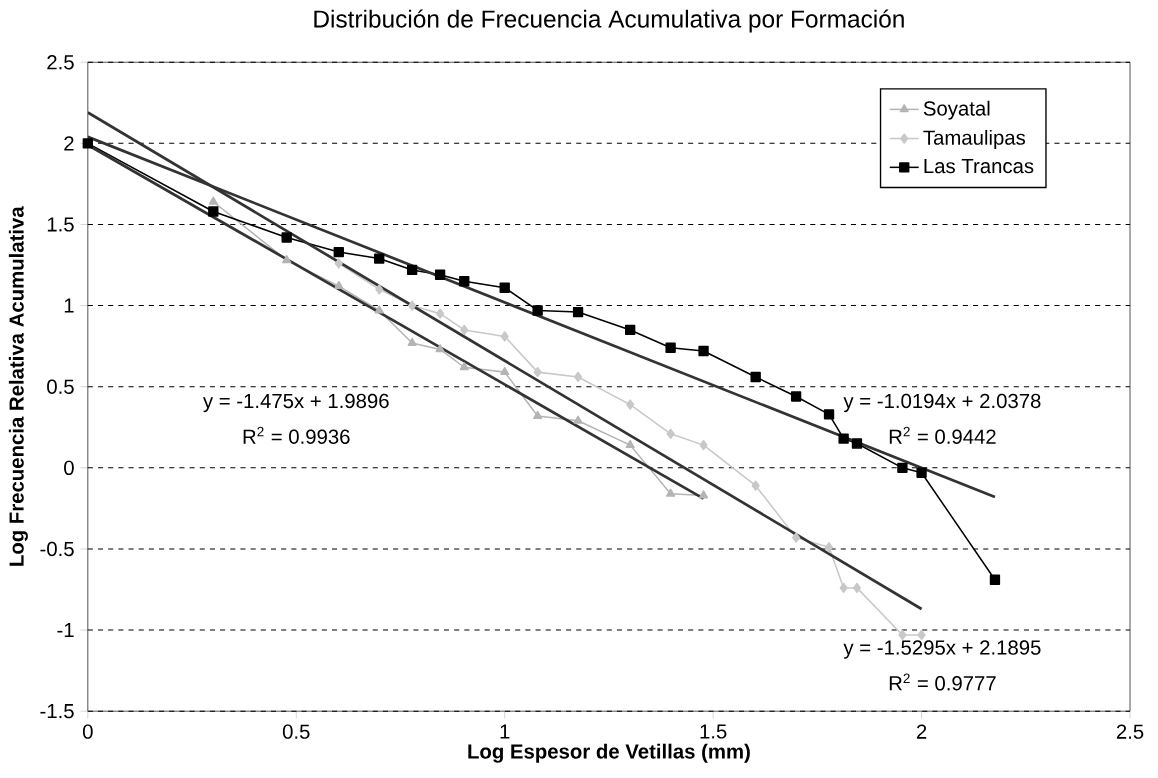  What do you see at coordinates (60, 386) in the screenshot?
I see `y-tick-label: 0.5` at bounding box center [60, 386].